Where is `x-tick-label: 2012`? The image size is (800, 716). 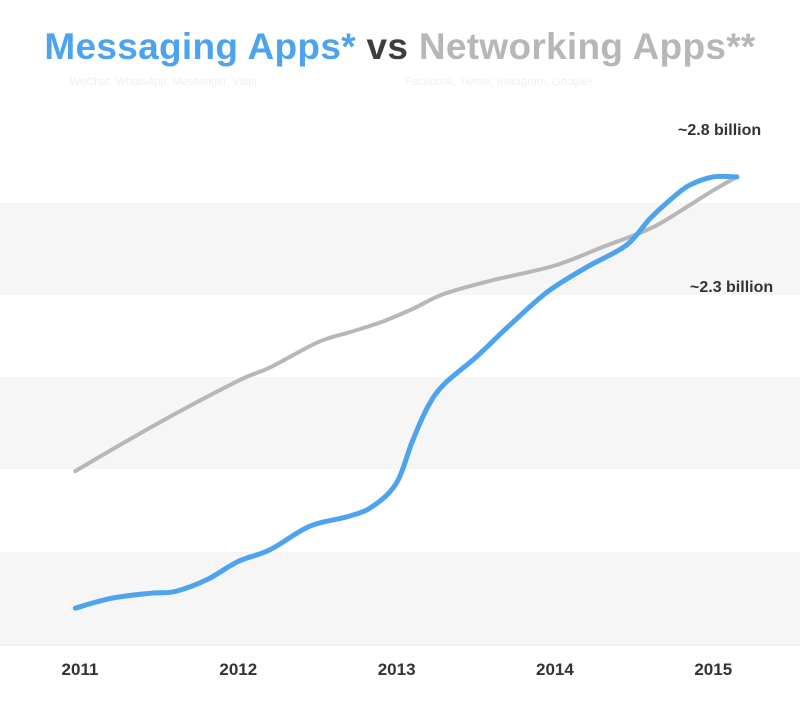
x-tick-label: 2012 is located at coordinates (238, 669).